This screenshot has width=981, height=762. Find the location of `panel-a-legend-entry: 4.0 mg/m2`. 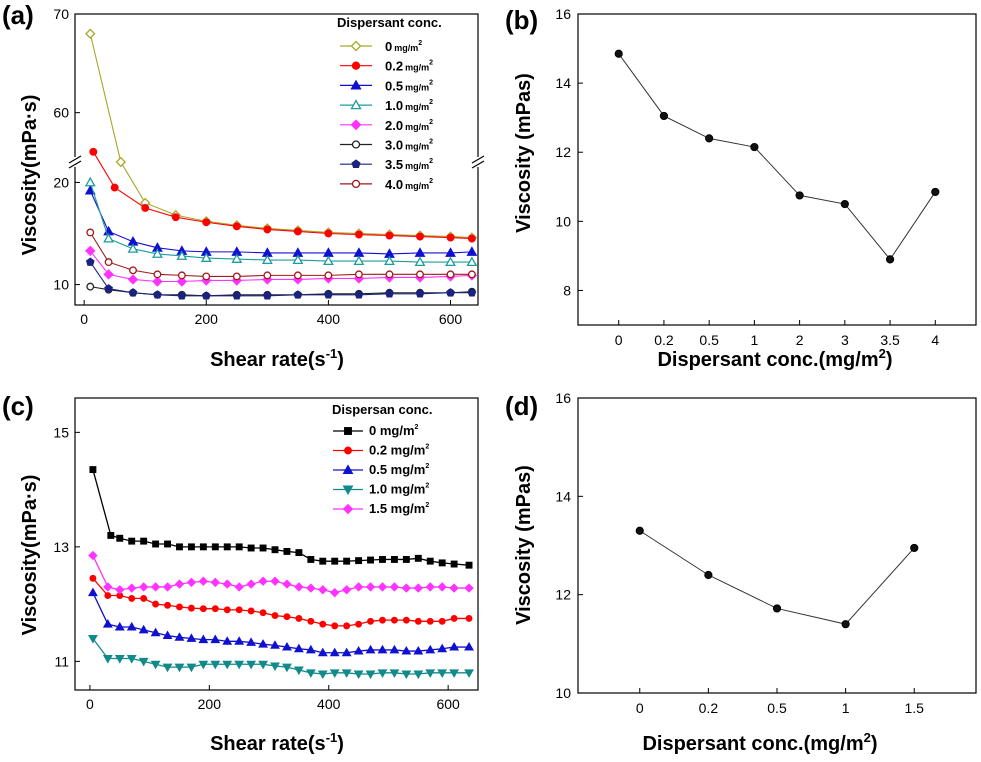

panel-a-legend-entry: 4.0 mg/m2 is located at coordinates (409, 184).